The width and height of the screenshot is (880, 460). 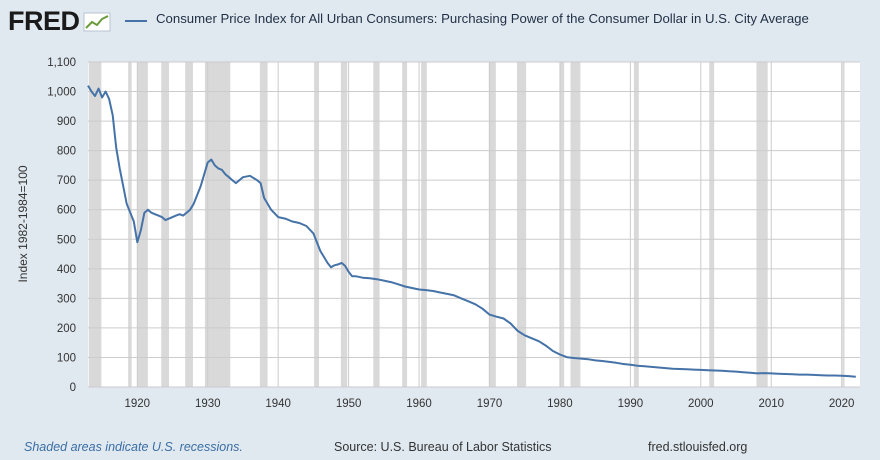 I want to click on x-tick-label: 2020, so click(x=842, y=404).